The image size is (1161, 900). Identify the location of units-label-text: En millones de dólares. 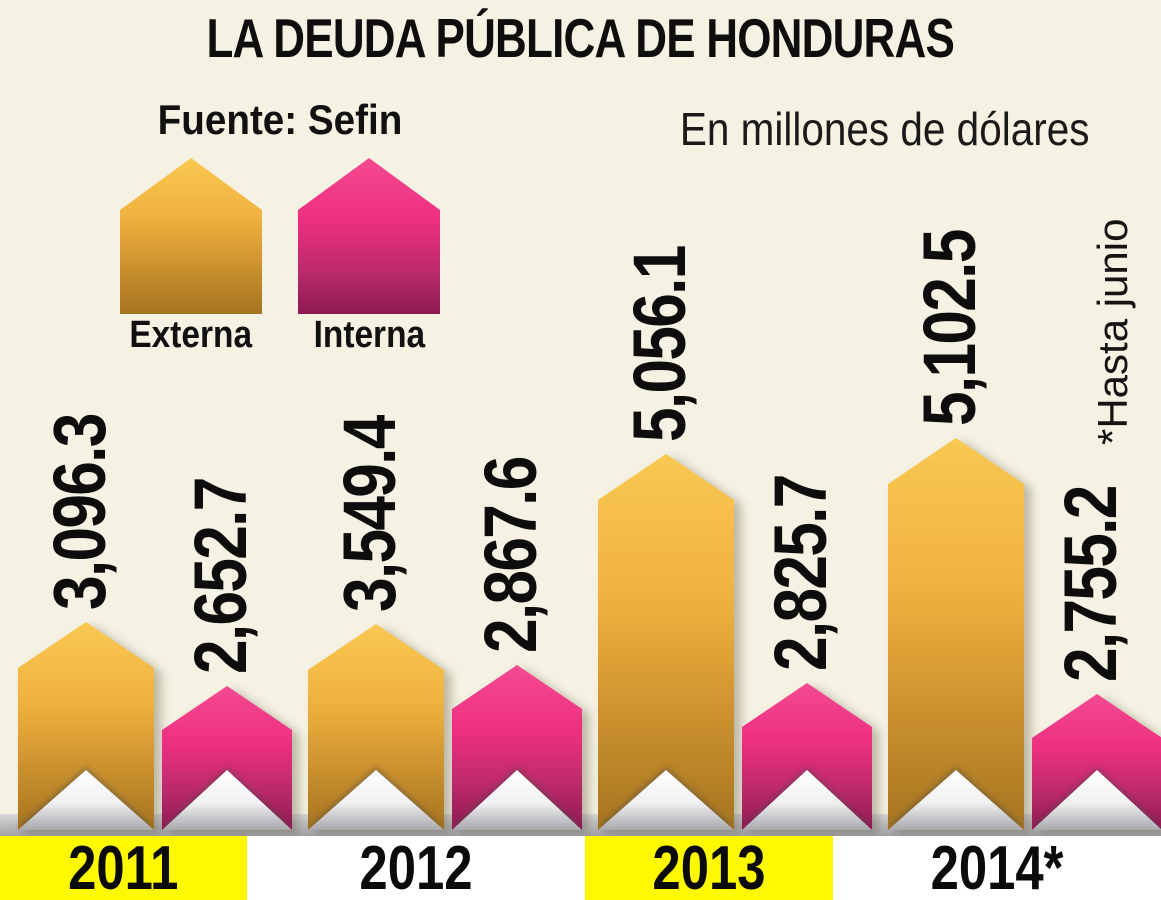
(885, 129).